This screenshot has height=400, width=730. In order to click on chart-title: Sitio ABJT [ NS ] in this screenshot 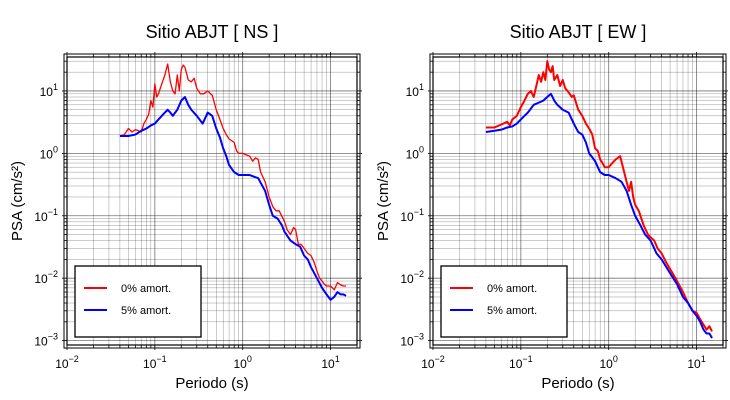, I will do `click(212, 32)`.